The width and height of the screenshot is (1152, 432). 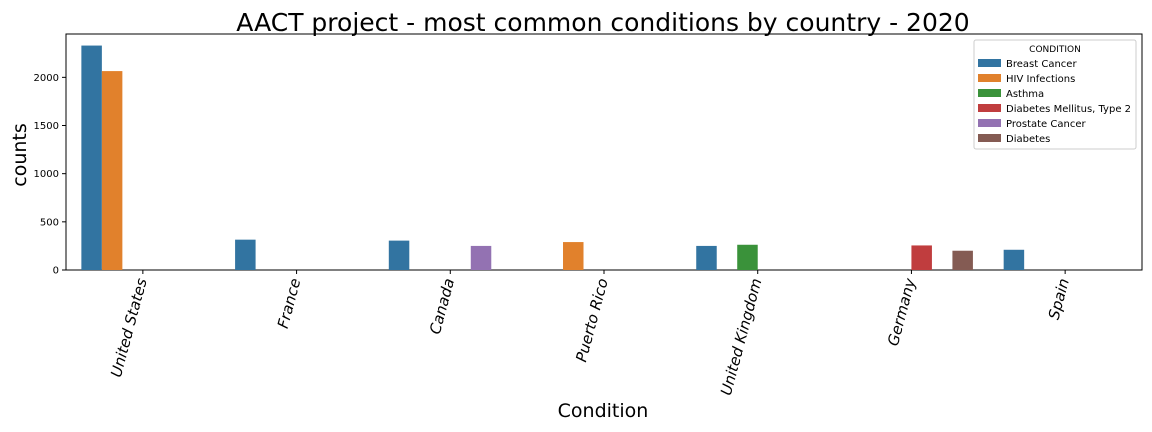 What do you see at coordinates (1040, 79) in the screenshot?
I see `legend-label: HIV Infections` at bounding box center [1040, 79].